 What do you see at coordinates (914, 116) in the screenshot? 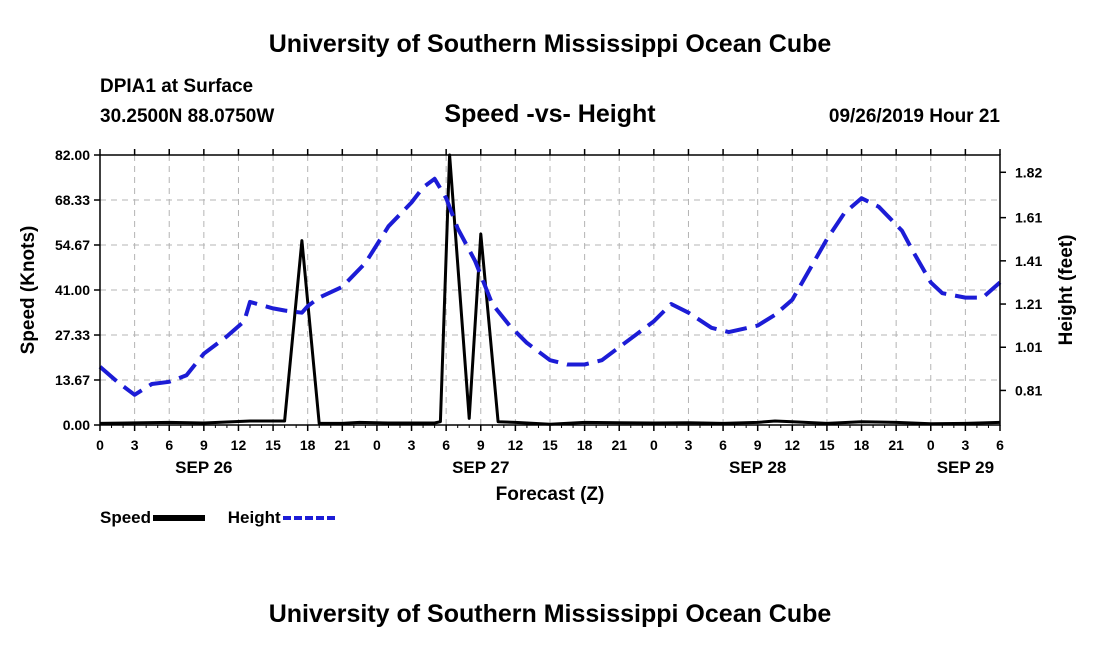
I see `forecast-datetime: 09/26/2019 Hour 21` at bounding box center [914, 116].